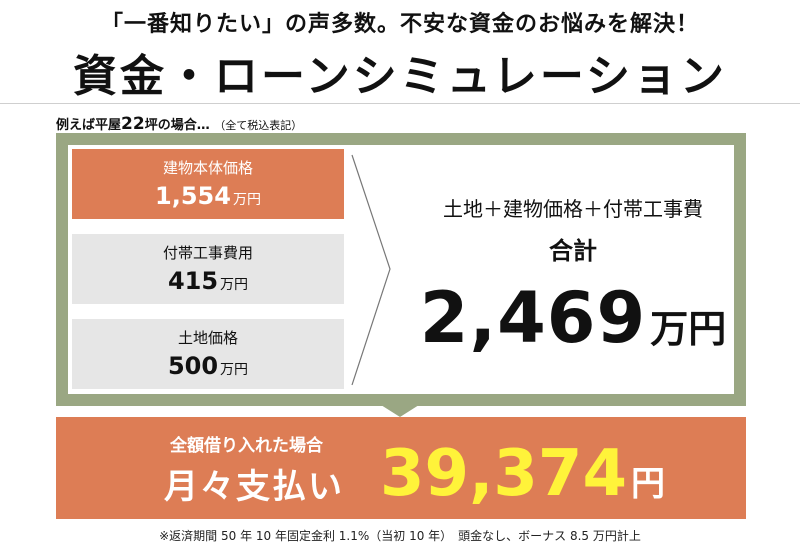  What do you see at coordinates (246, 446) in the screenshot?
I see `monthly-caption: 全額借り入れた場合` at bounding box center [246, 446].